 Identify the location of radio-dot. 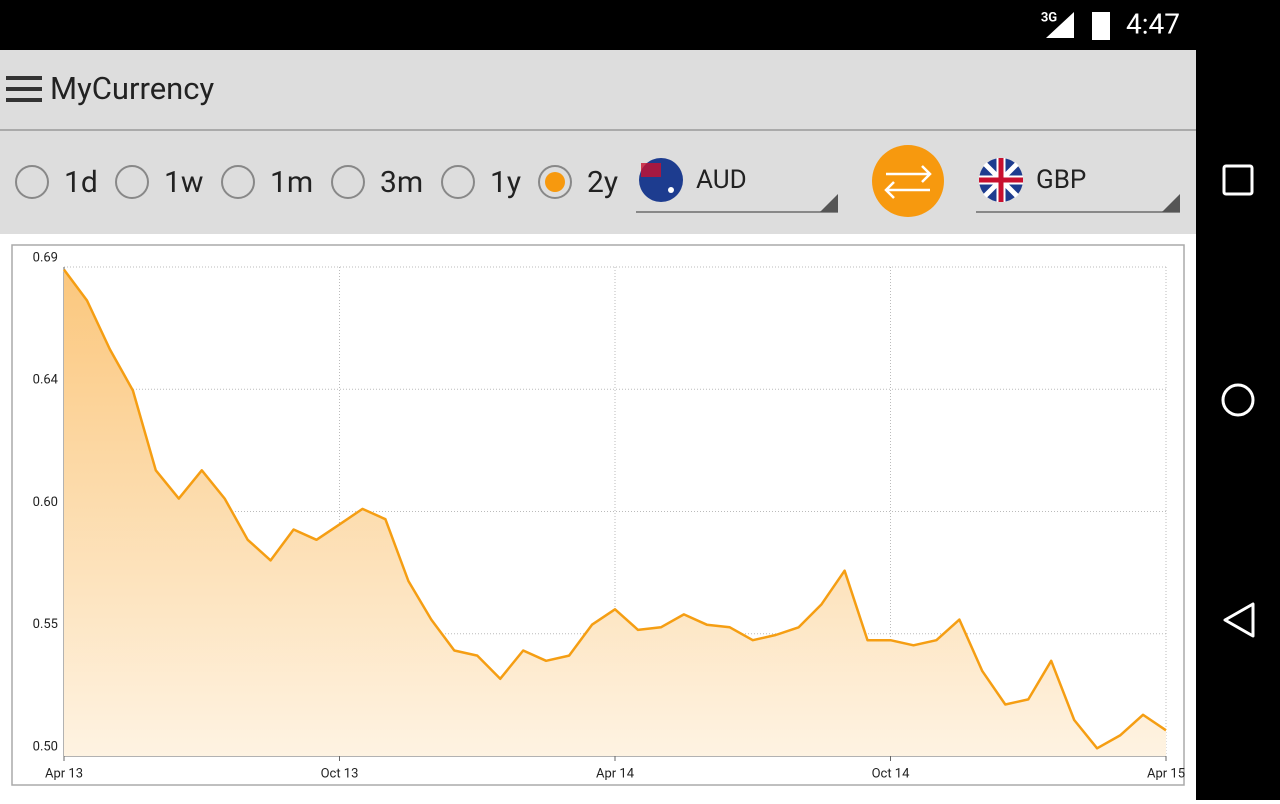
(555, 182).